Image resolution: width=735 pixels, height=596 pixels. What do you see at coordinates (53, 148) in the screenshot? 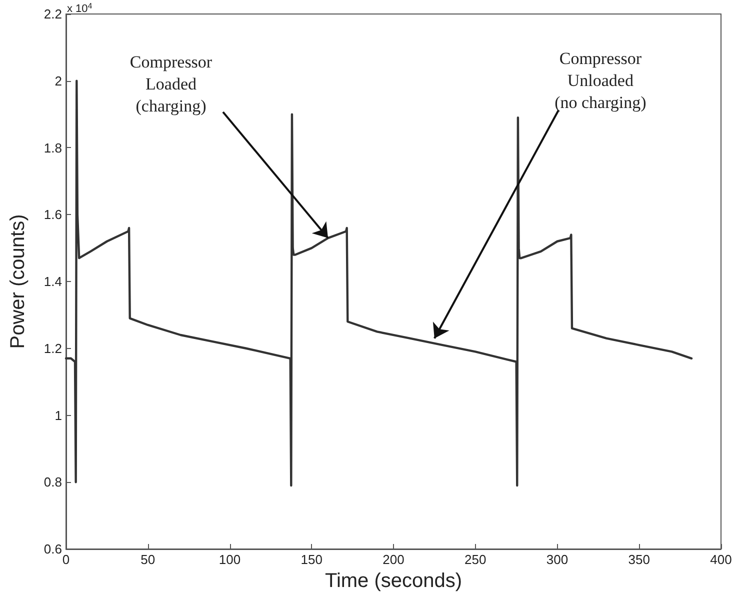
I see `y-tick-label: 1.8` at bounding box center [53, 148].